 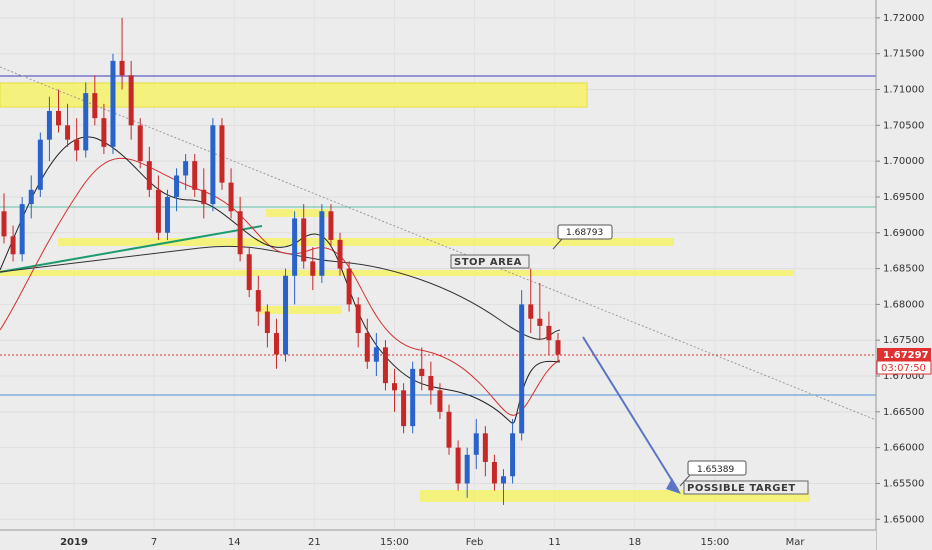 What do you see at coordinates (301, 310) in the screenshot?
I see `mid-zone-box` at bounding box center [301, 310].